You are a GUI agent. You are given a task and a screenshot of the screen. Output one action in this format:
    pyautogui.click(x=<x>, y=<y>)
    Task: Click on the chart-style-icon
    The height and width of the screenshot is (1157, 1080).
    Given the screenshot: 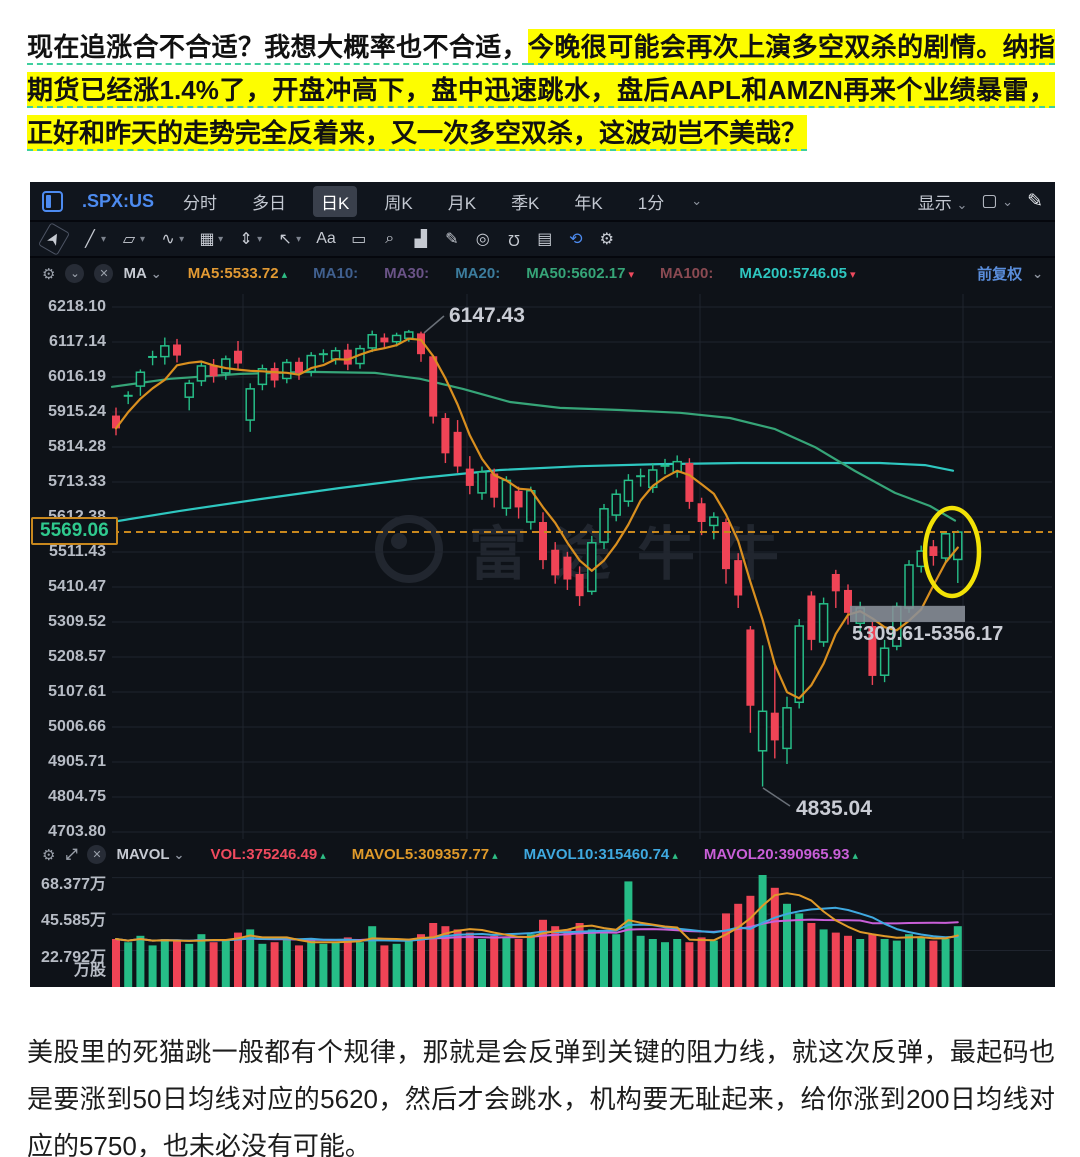 What is the action you would take?
    pyautogui.click(x=52, y=201)
    